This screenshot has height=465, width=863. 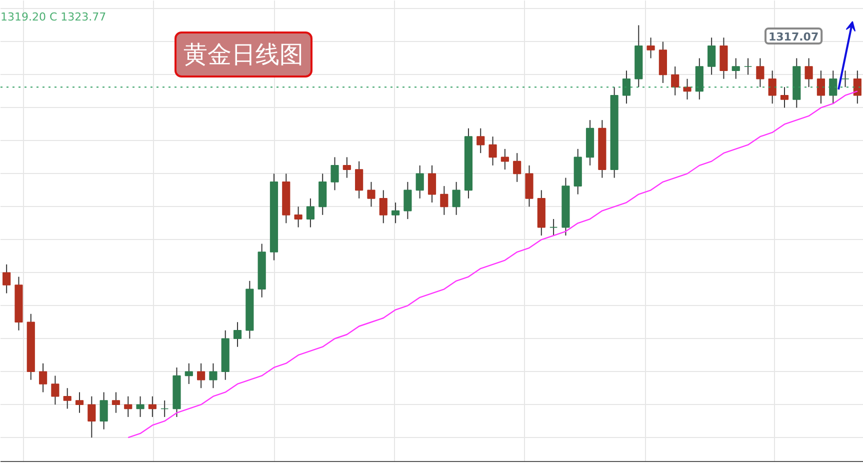 What do you see at coordinates (793, 37) in the screenshot?
I see `annotation: 1317.07` at bounding box center [793, 37].